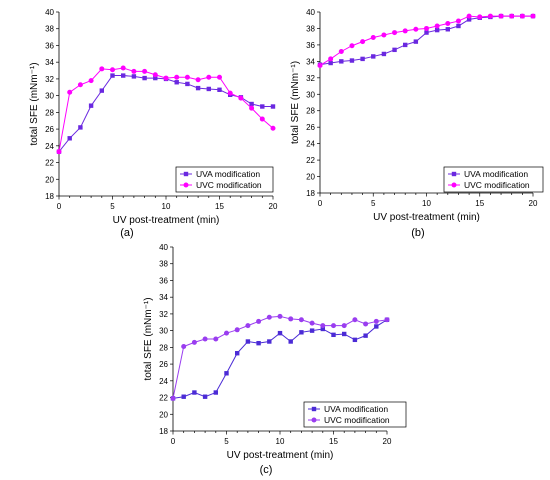 The image size is (550, 480). Describe the element at coordinates (355, 414) in the screenshot. I see `legend-box` at that location.